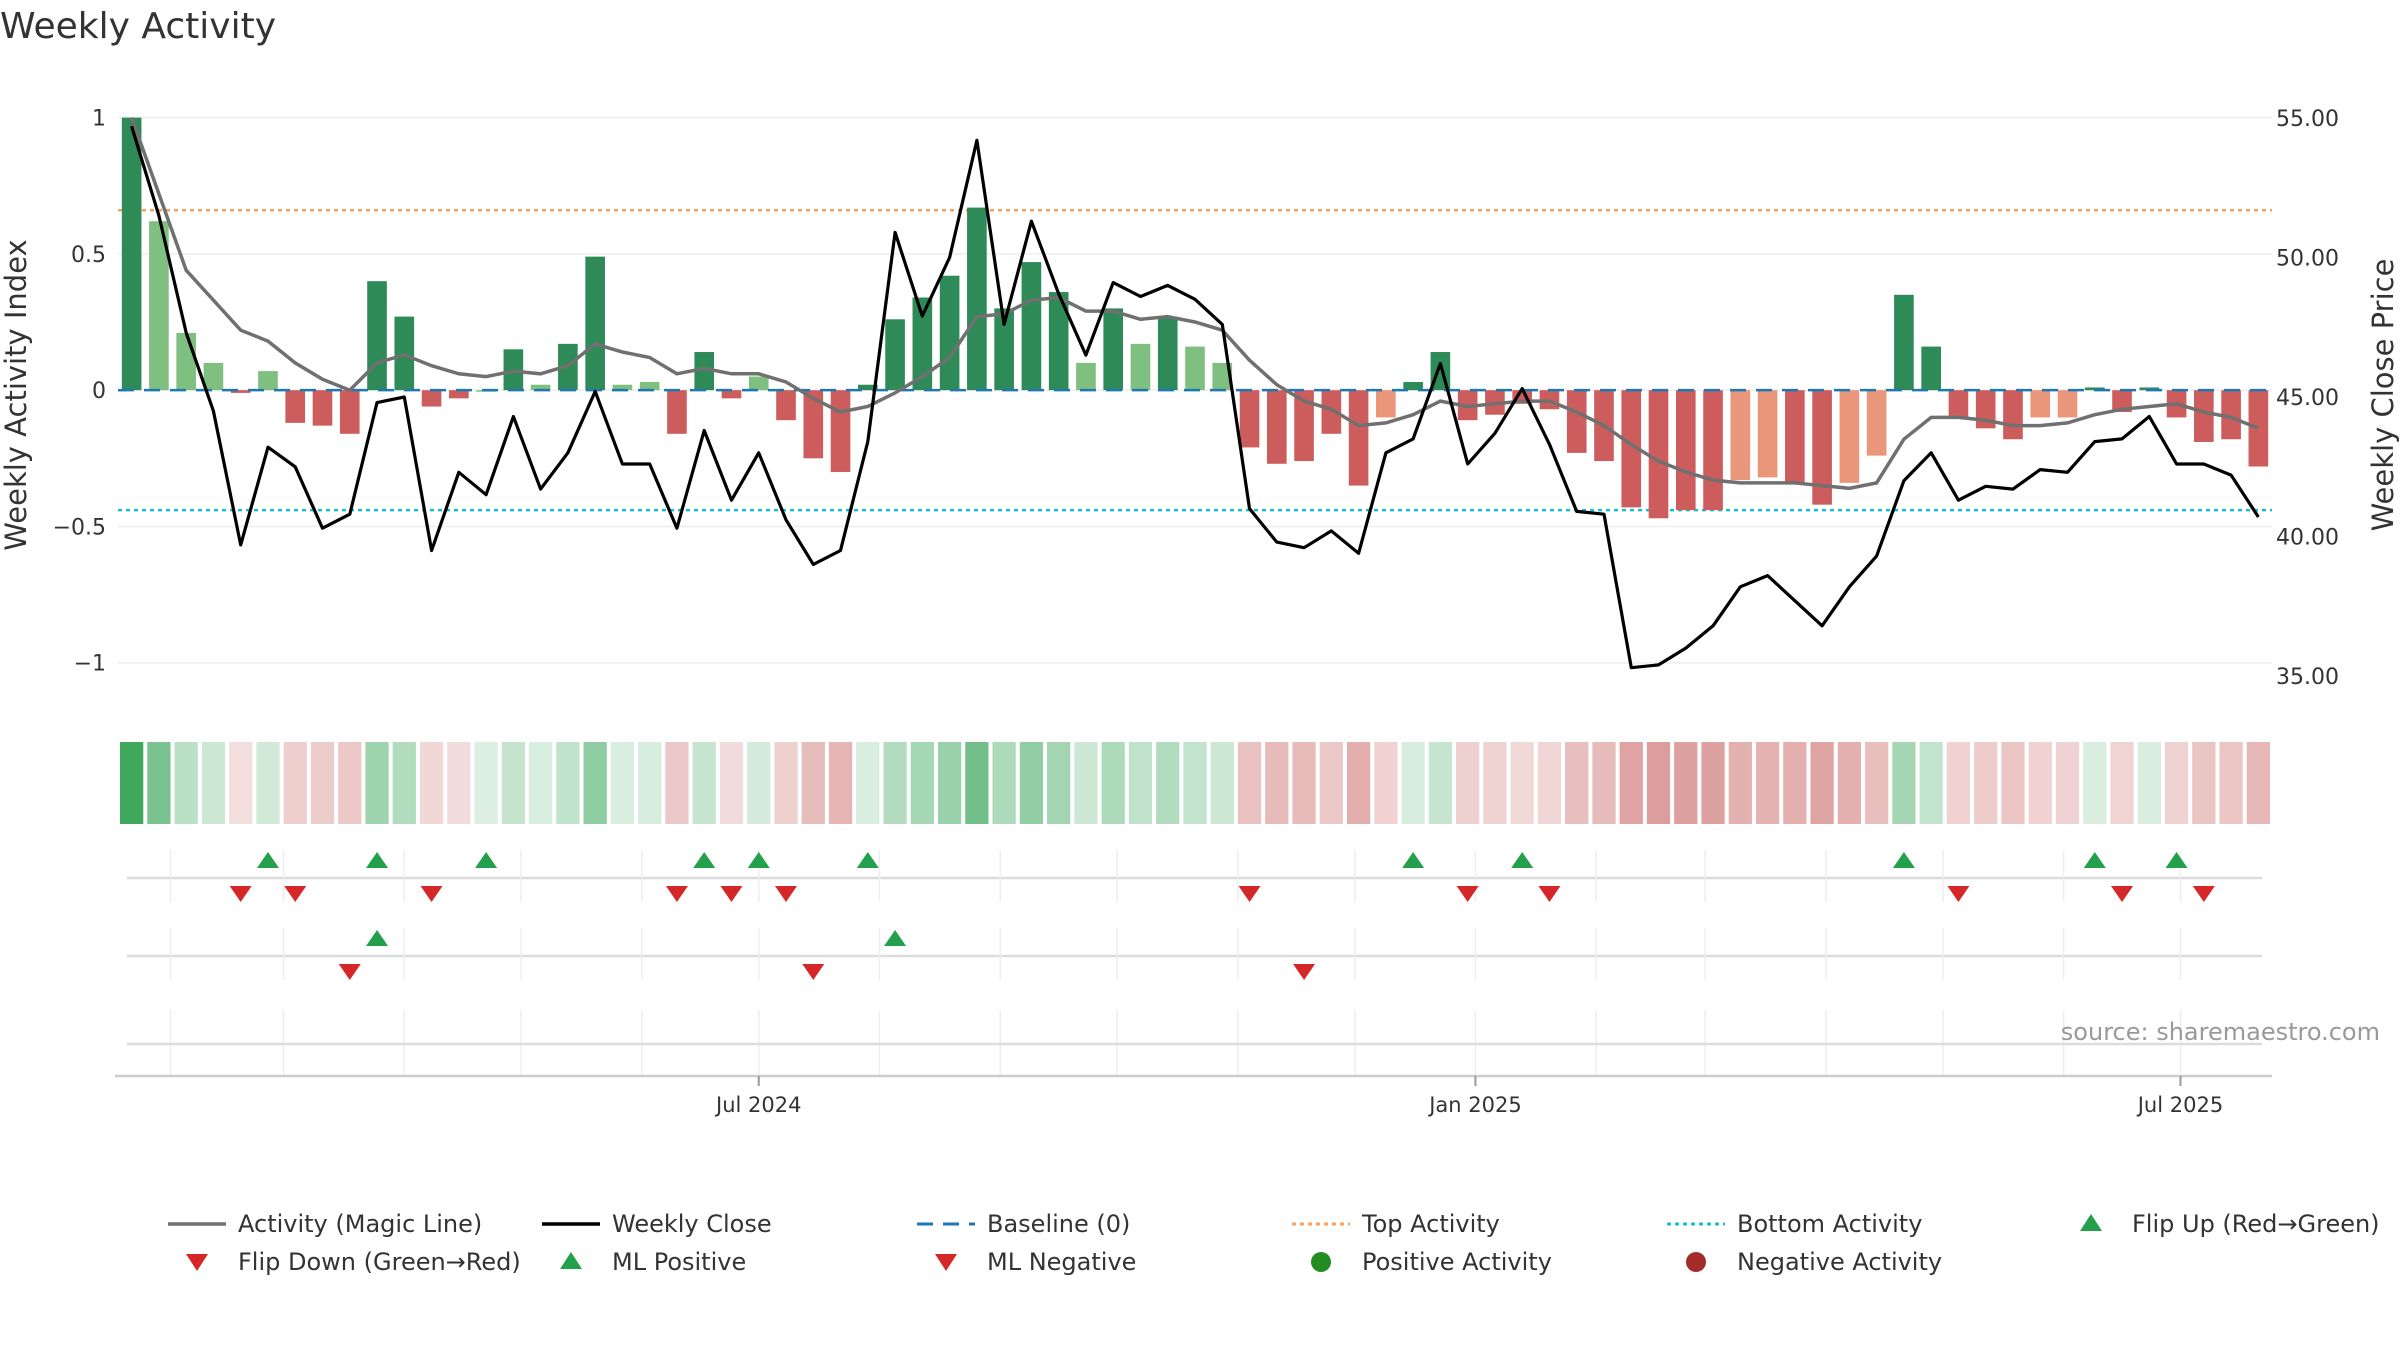  I want to click on x-tick-label: Jul 2025, so click(2179, 1105).